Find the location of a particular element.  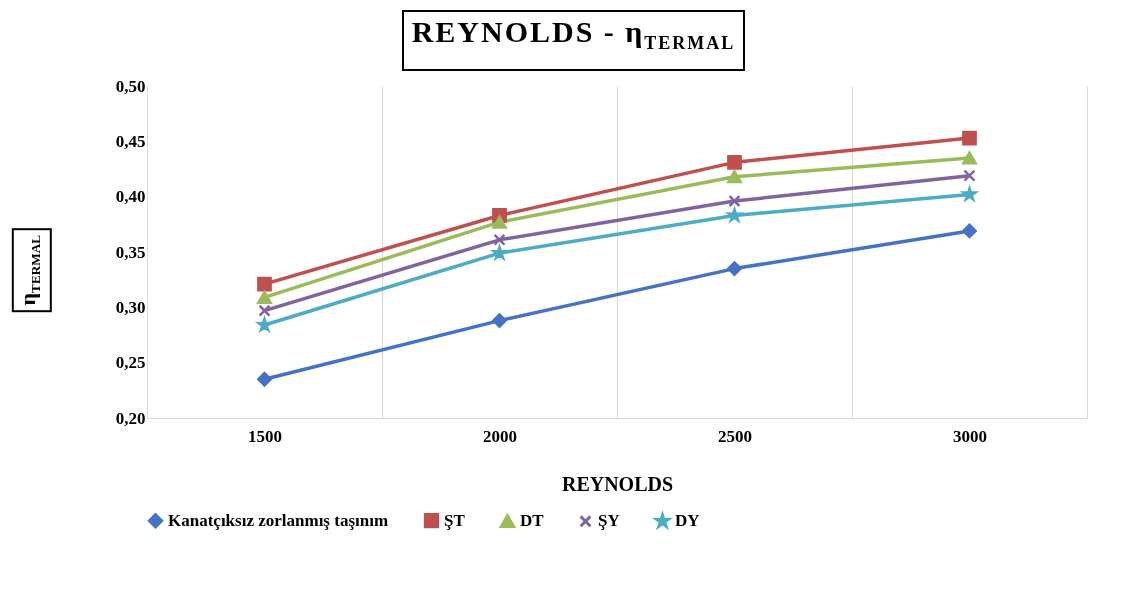

legend-label: DT is located at coordinates (532, 521).